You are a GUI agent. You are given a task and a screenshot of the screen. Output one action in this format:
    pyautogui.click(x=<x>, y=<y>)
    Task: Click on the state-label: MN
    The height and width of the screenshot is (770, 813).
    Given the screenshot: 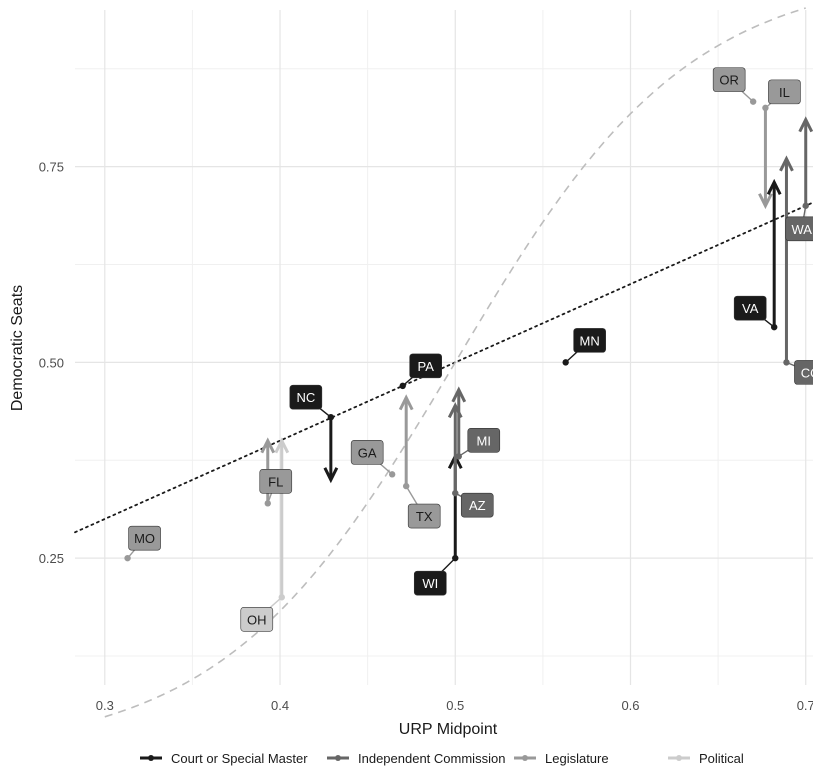 What is the action you would take?
    pyautogui.click(x=590, y=340)
    